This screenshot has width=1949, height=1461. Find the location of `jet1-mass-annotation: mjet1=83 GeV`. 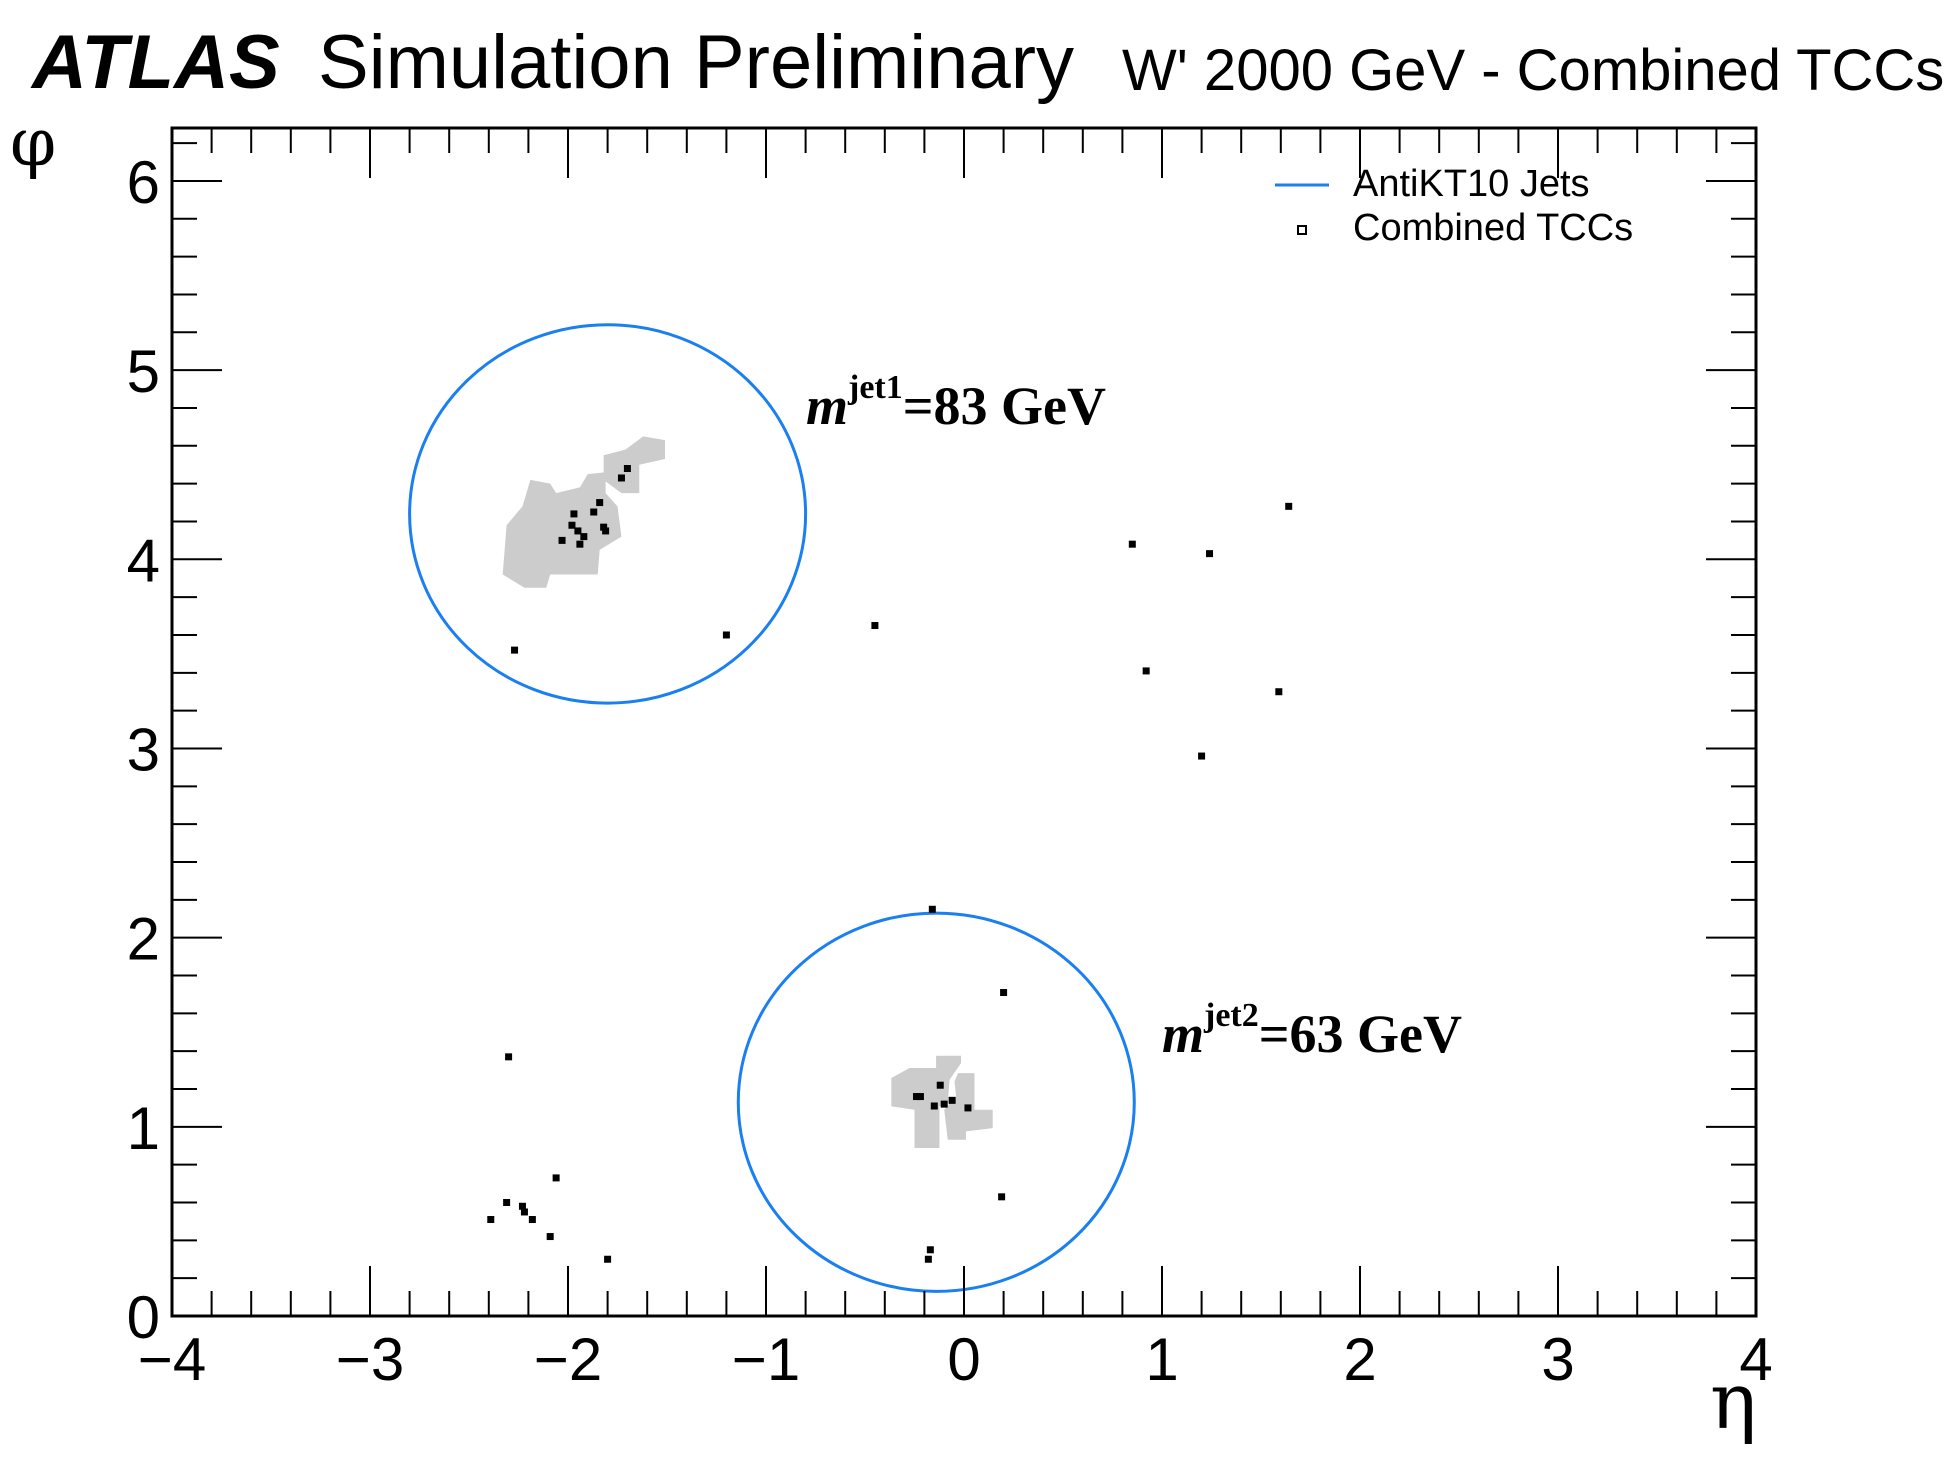

jet1-mass-annotation: mjet1=83 GeV is located at coordinates (956, 402).